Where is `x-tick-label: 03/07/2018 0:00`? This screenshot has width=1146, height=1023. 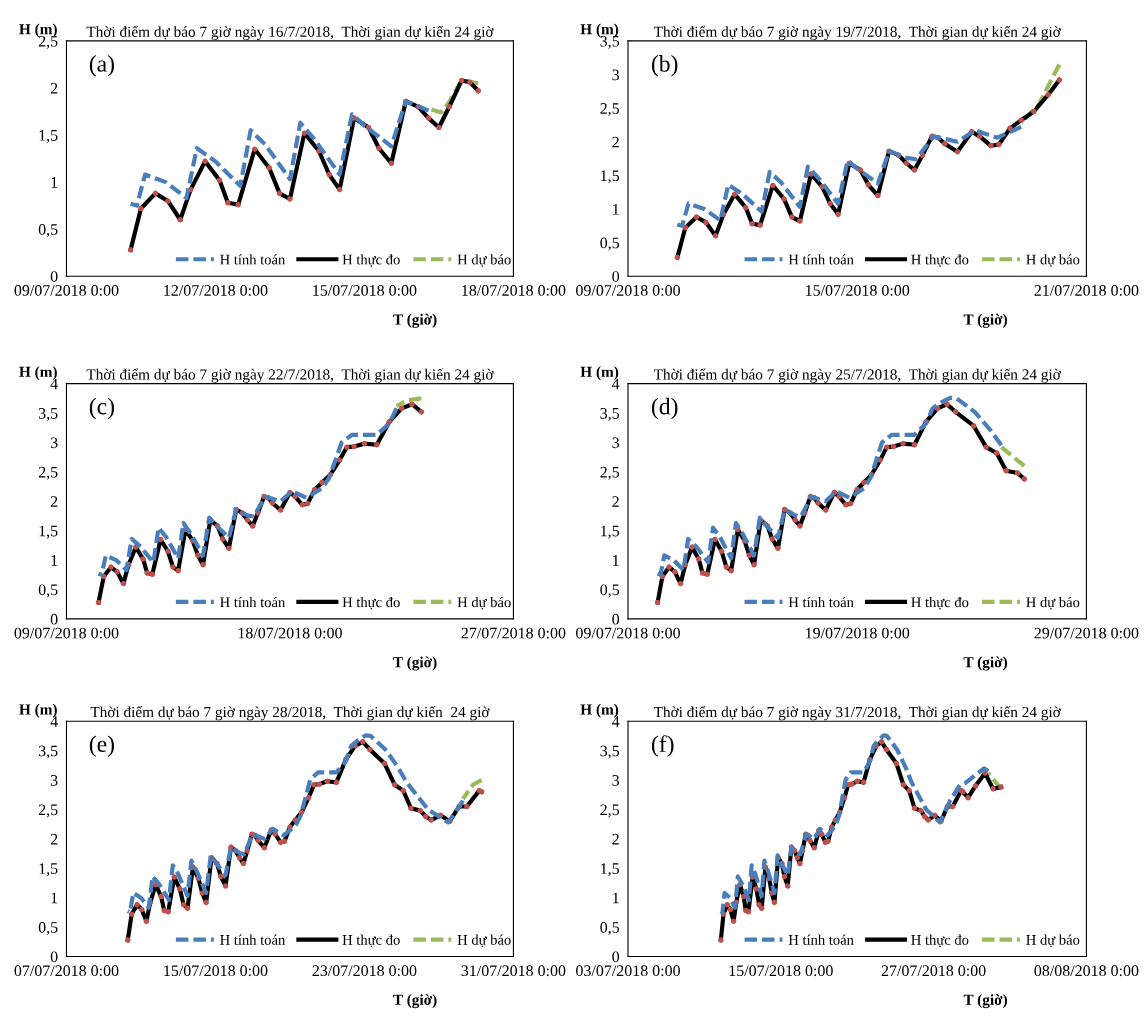
x-tick-label: 03/07/2018 0:00 is located at coordinates (628, 971).